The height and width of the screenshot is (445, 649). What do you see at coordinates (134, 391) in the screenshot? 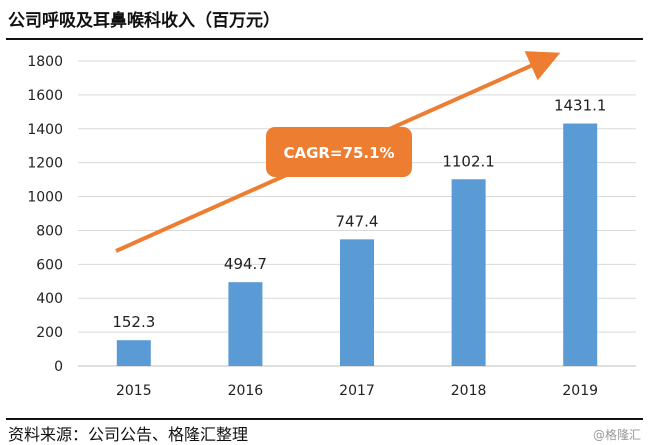
I see `x-tick-label: 2015` at bounding box center [134, 391].